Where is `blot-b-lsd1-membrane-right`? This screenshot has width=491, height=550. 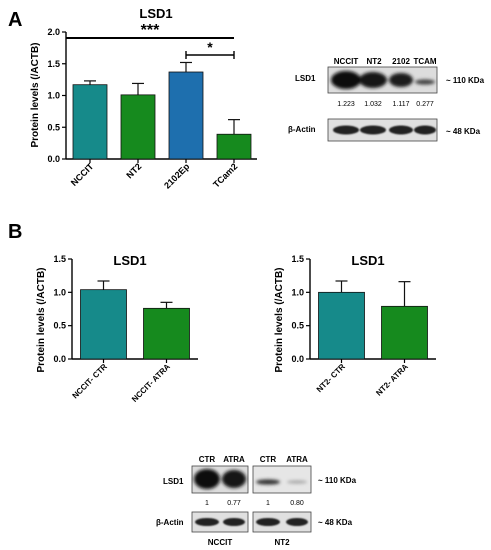 blot-b-lsd1-membrane-right is located at coordinates (282, 479).